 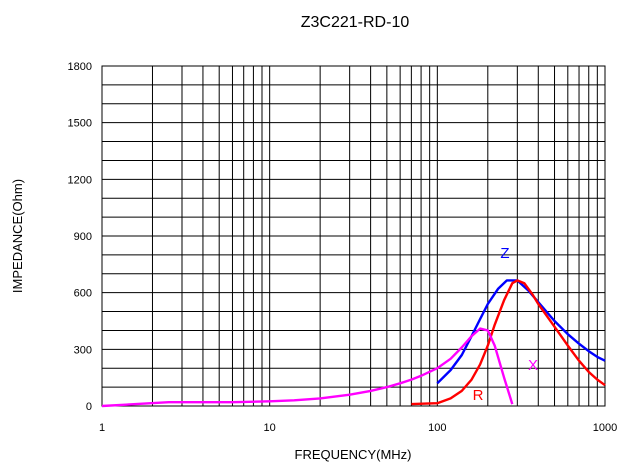 What do you see at coordinates (83, 350) in the screenshot?
I see `y-tick-label: 300` at bounding box center [83, 350].